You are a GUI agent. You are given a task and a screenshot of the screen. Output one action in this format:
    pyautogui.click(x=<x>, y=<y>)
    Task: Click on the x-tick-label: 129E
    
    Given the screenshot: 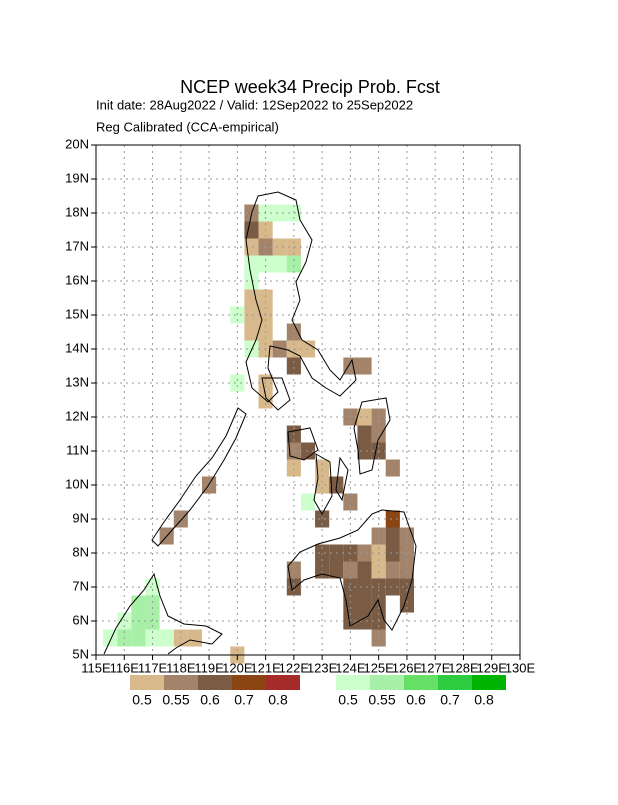 What is the action you would take?
    pyautogui.click(x=492, y=667)
    